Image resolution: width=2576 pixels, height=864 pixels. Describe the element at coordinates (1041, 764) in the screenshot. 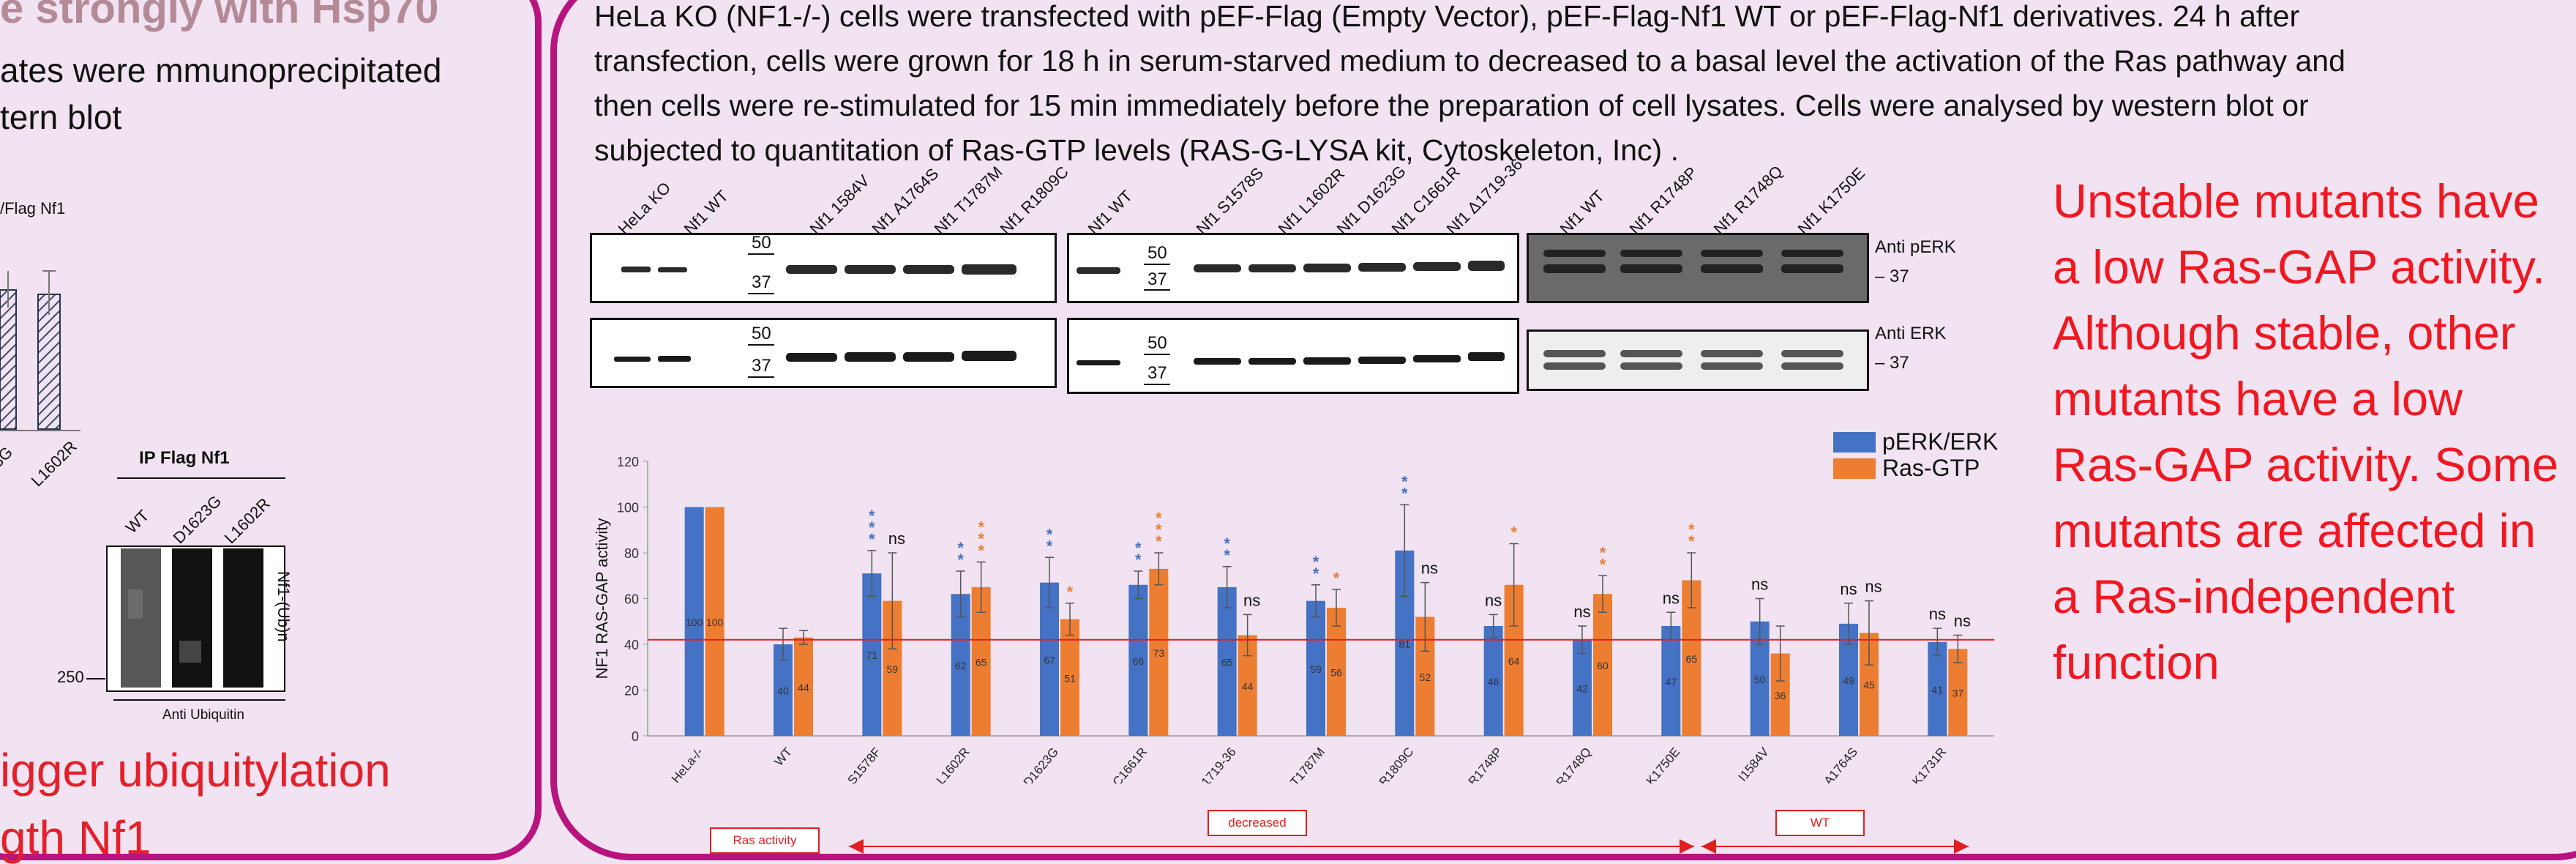

I see `x-tick-label: D1623G` at that location.